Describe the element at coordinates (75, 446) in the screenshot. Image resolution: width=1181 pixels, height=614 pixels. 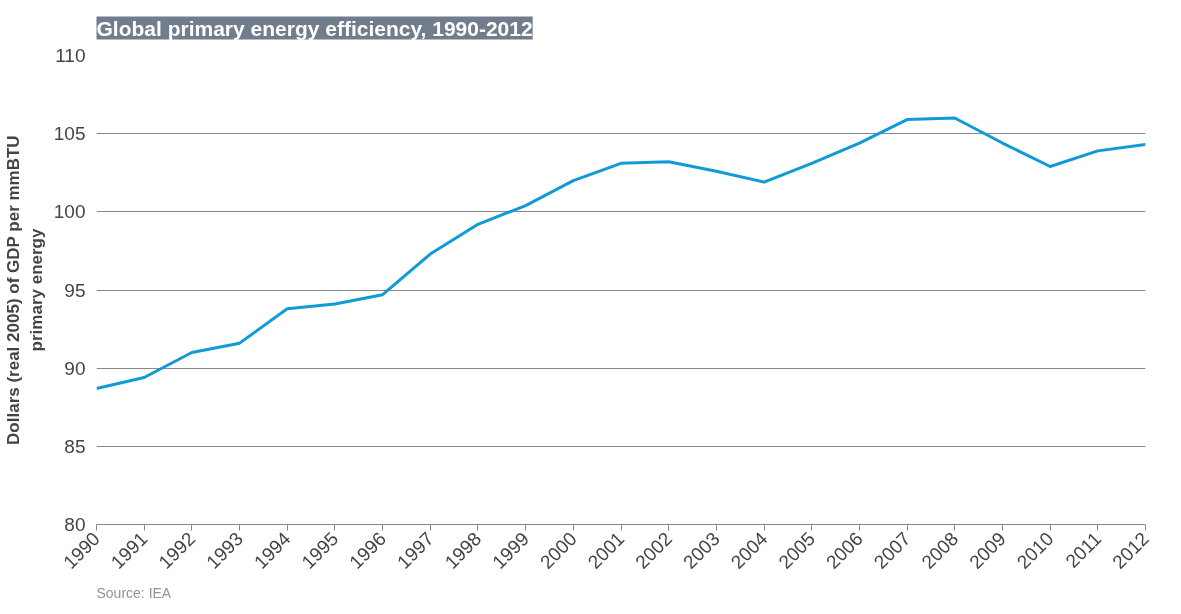
I see `y-tick-label: 85` at that location.